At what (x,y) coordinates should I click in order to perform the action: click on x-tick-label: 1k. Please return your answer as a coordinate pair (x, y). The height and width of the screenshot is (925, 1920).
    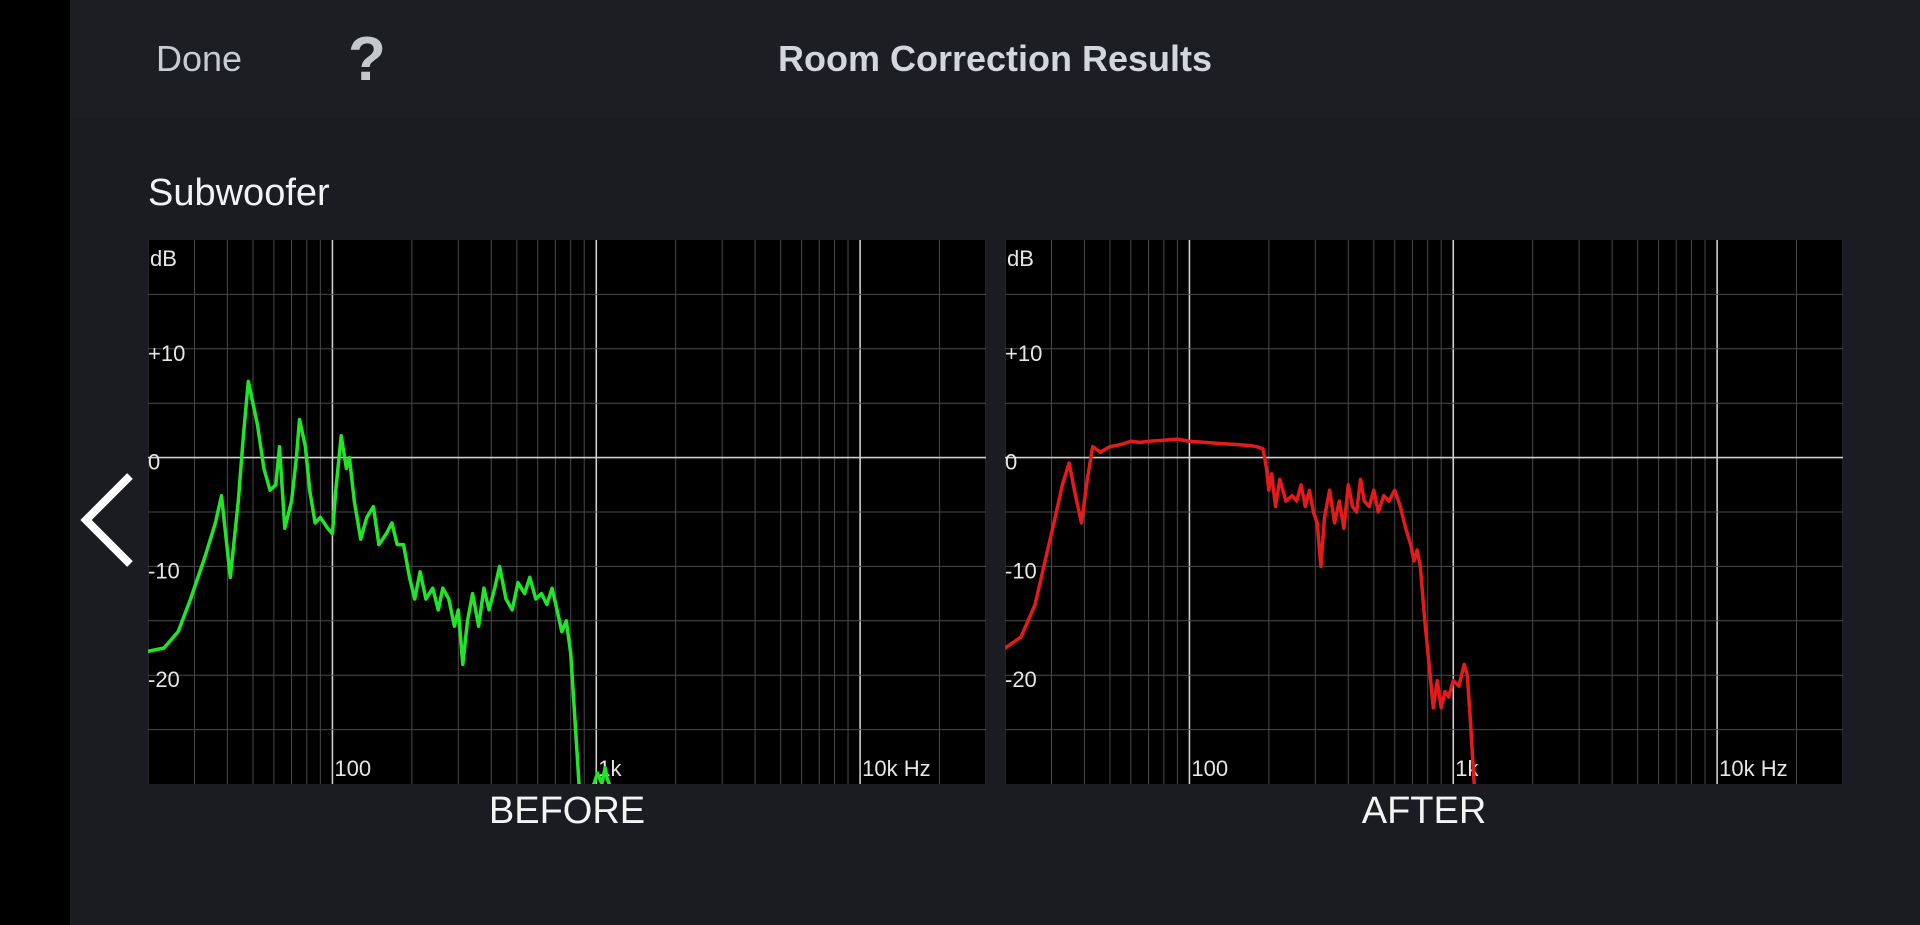
    Looking at the image, I should click on (1467, 768).